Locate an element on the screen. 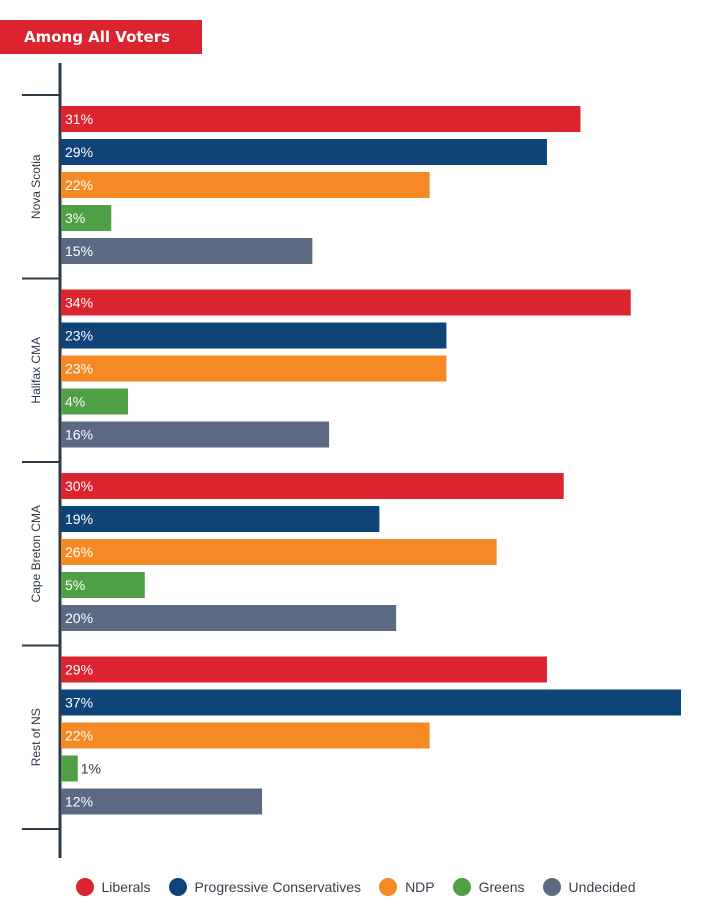  legend-item: Greens is located at coordinates (488, 887).